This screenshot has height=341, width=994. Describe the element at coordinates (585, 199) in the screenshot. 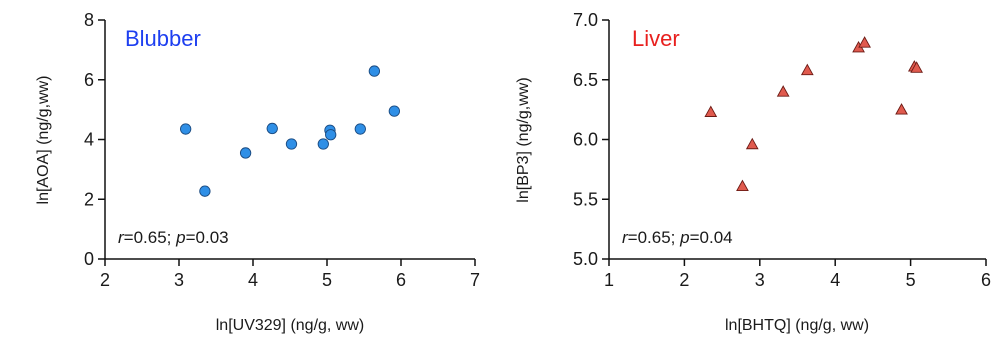

I see `y-tick-label: 5.5` at that location.